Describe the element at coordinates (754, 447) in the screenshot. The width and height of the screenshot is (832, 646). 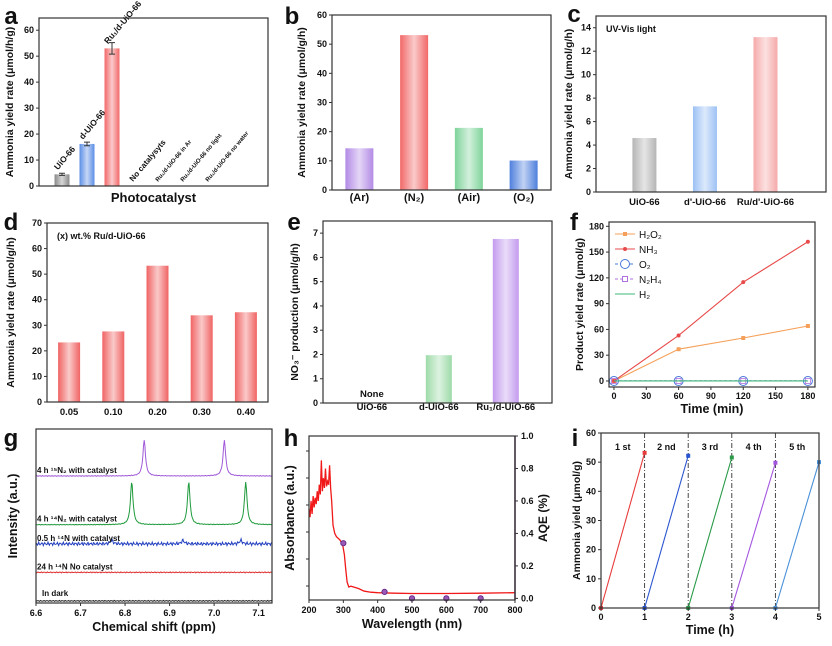
I see `cycle-label: 4 th` at that location.